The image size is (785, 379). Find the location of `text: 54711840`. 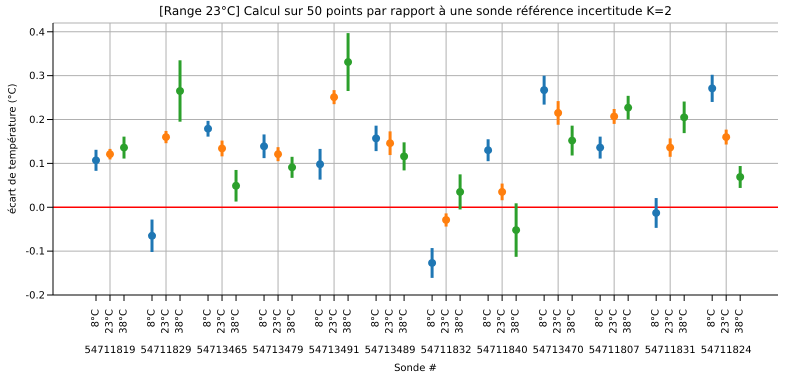

text: 54711840 is located at coordinates (502, 350).